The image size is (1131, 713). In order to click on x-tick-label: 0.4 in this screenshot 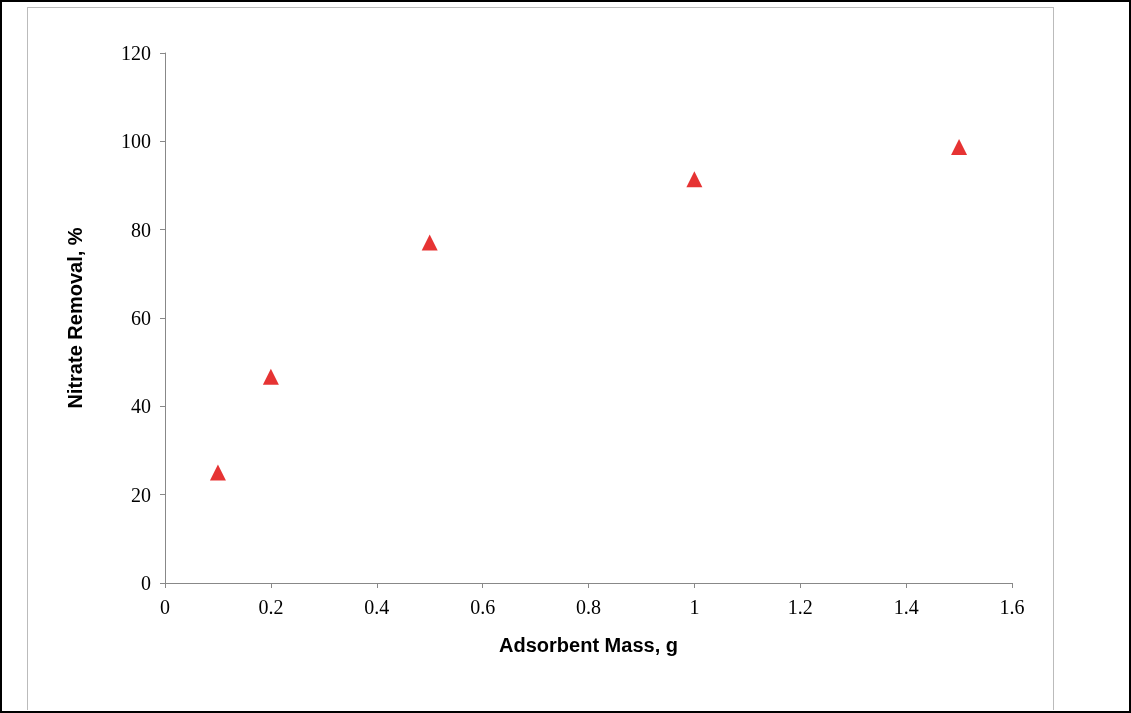, I will do `click(377, 607)`.